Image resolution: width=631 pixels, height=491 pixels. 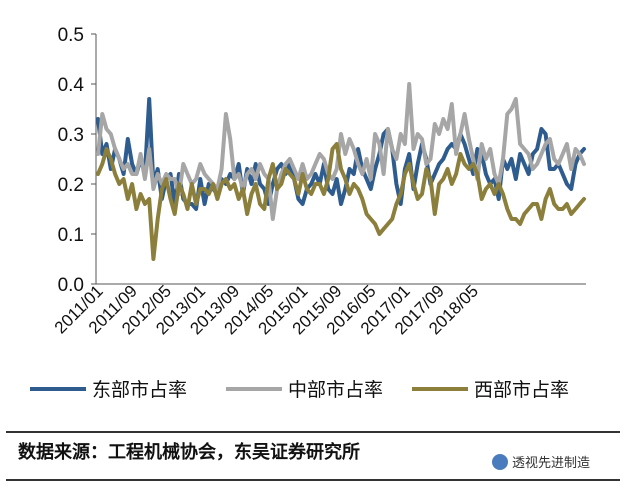 I want to click on watermark-text: 透视先进制造, so click(x=551, y=463).